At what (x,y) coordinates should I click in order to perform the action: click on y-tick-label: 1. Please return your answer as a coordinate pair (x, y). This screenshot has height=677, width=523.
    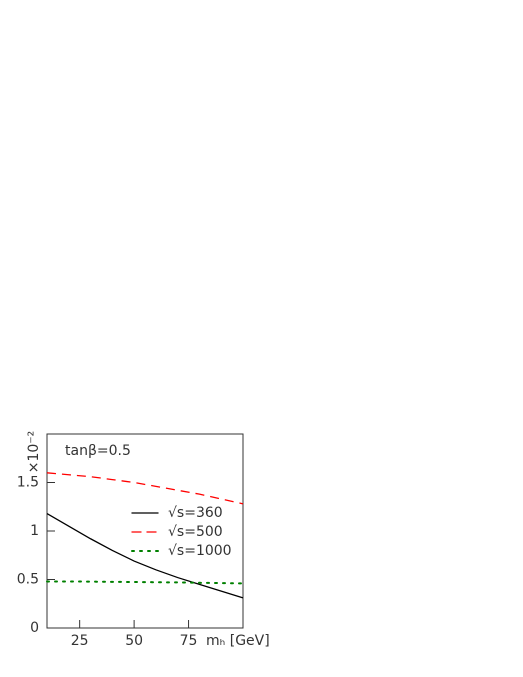
    Looking at the image, I should click on (34, 531).